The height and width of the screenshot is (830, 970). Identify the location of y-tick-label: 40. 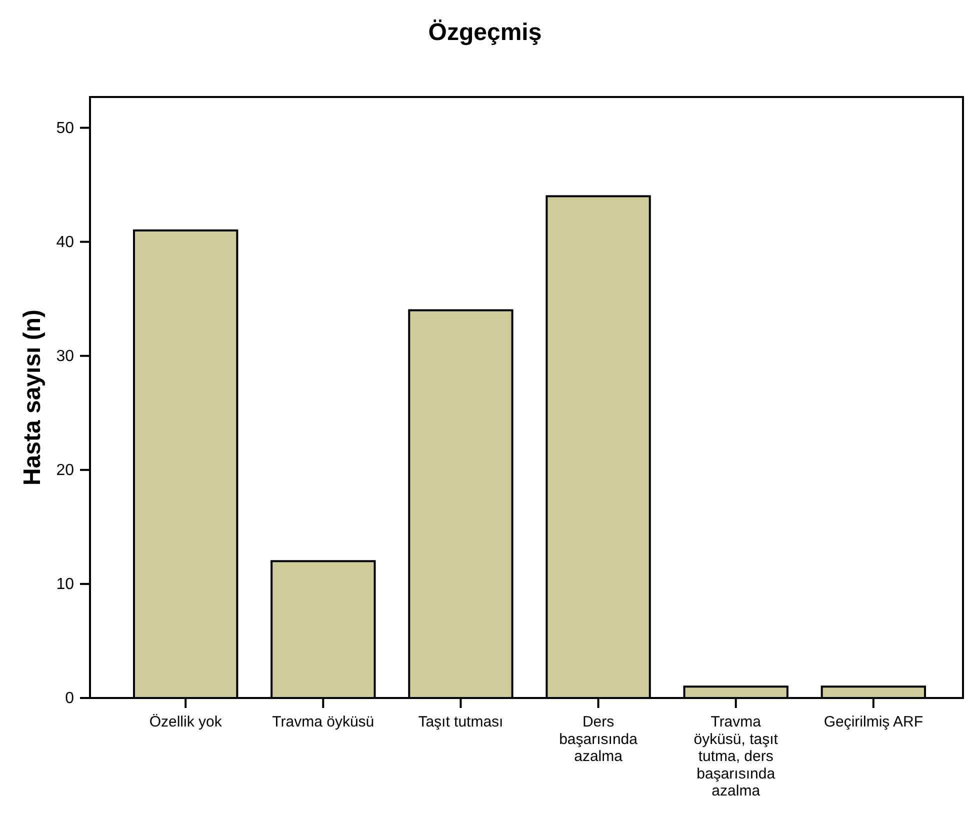
(65, 242).